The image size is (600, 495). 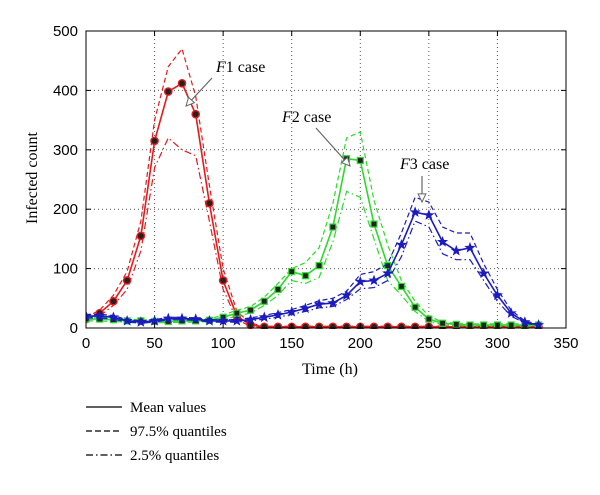 What do you see at coordinates (74, 328) in the screenshot?
I see `y-tick-label: 0` at bounding box center [74, 328].